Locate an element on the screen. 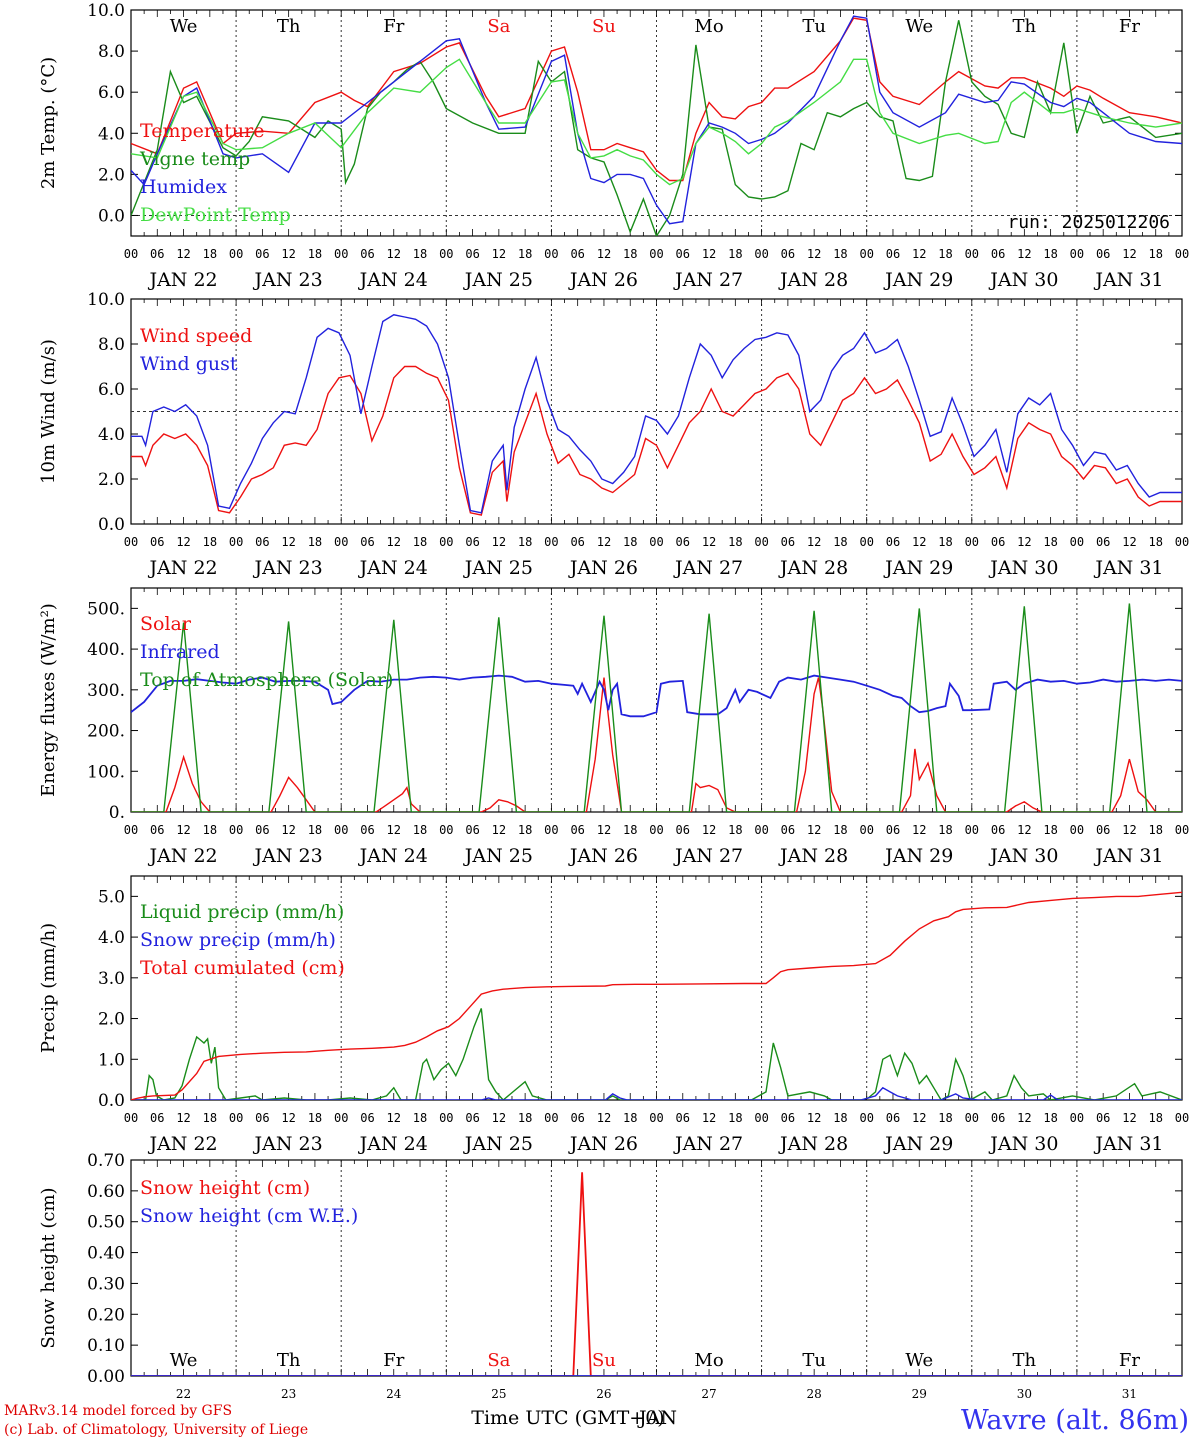 This screenshot has height=1440, width=1194. day-label: Th is located at coordinates (1025, 26).